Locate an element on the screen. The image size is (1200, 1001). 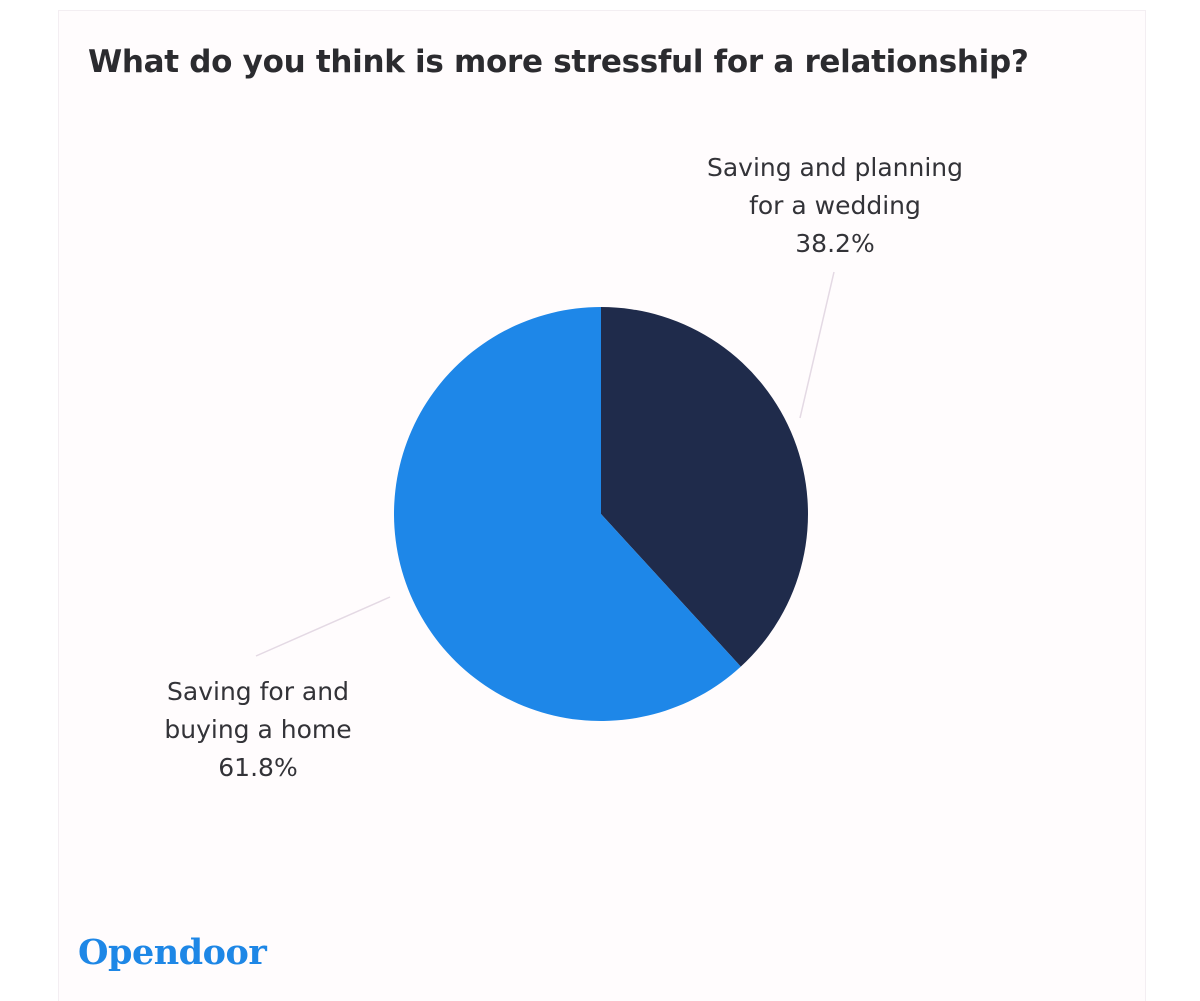
slice-label-0: Saving and planning for a wedding 38.2% is located at coordinates (835, 205).